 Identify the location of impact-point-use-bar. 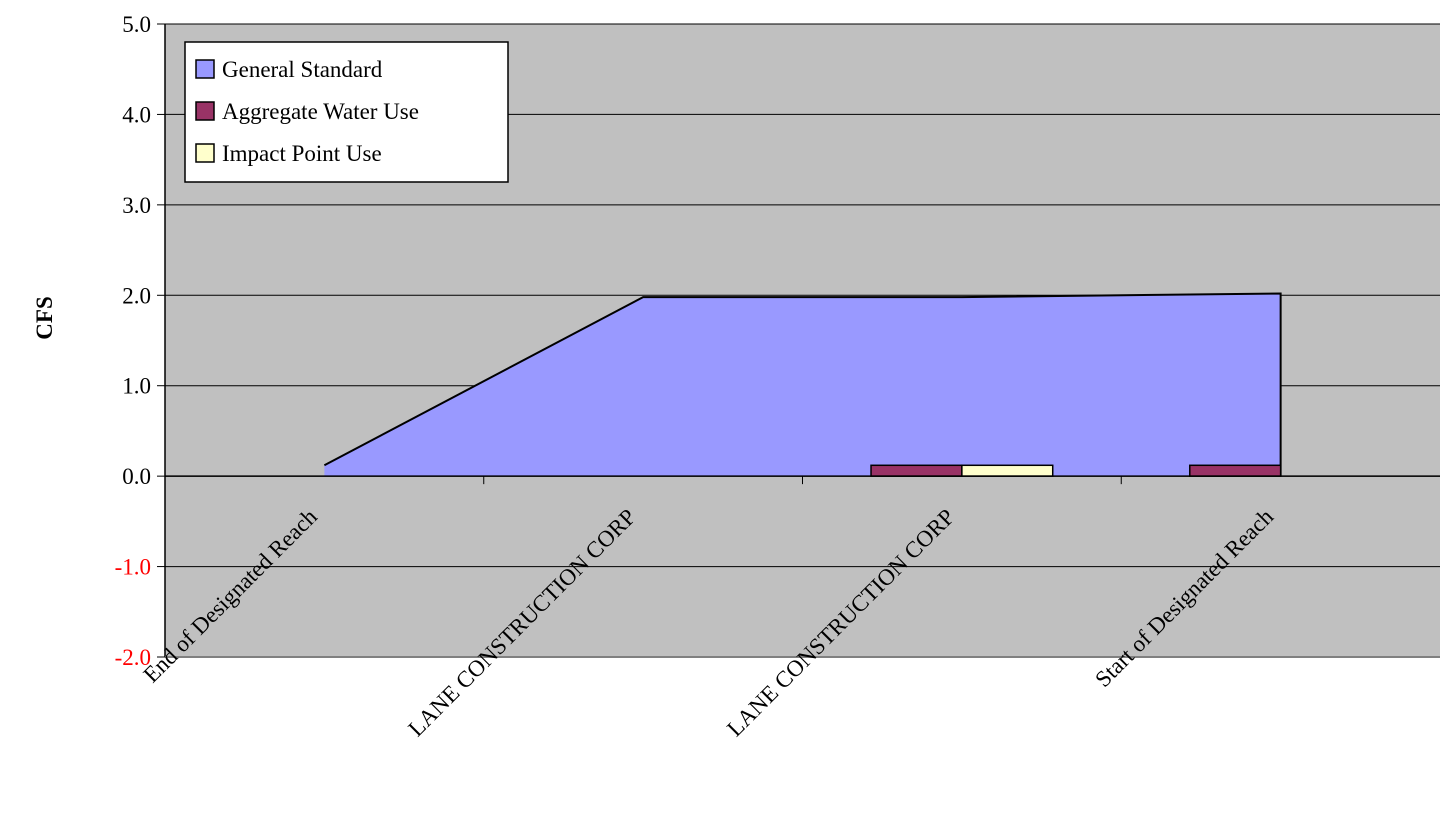
(1007, 470).